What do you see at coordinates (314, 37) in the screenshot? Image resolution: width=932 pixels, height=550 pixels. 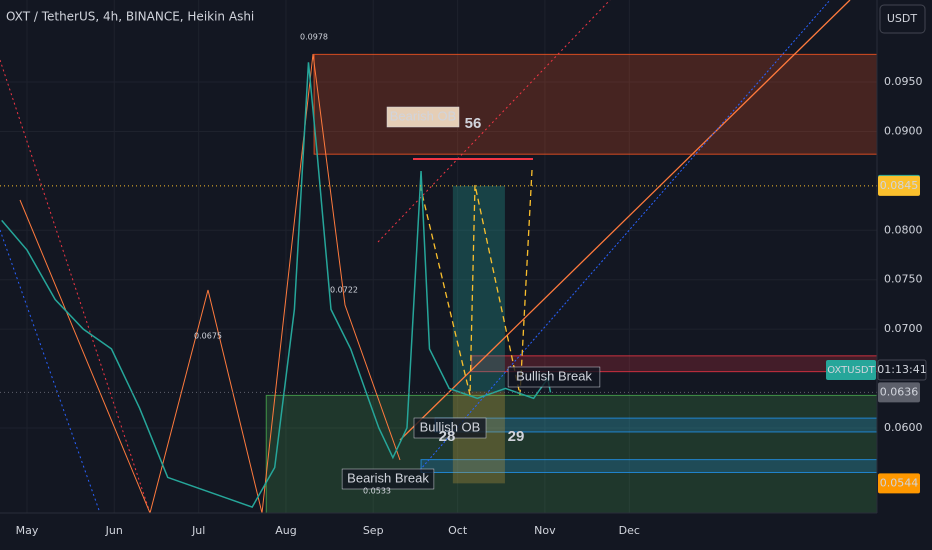 I see `pivot-label: 0.0978` at bounding box center [314, 37].